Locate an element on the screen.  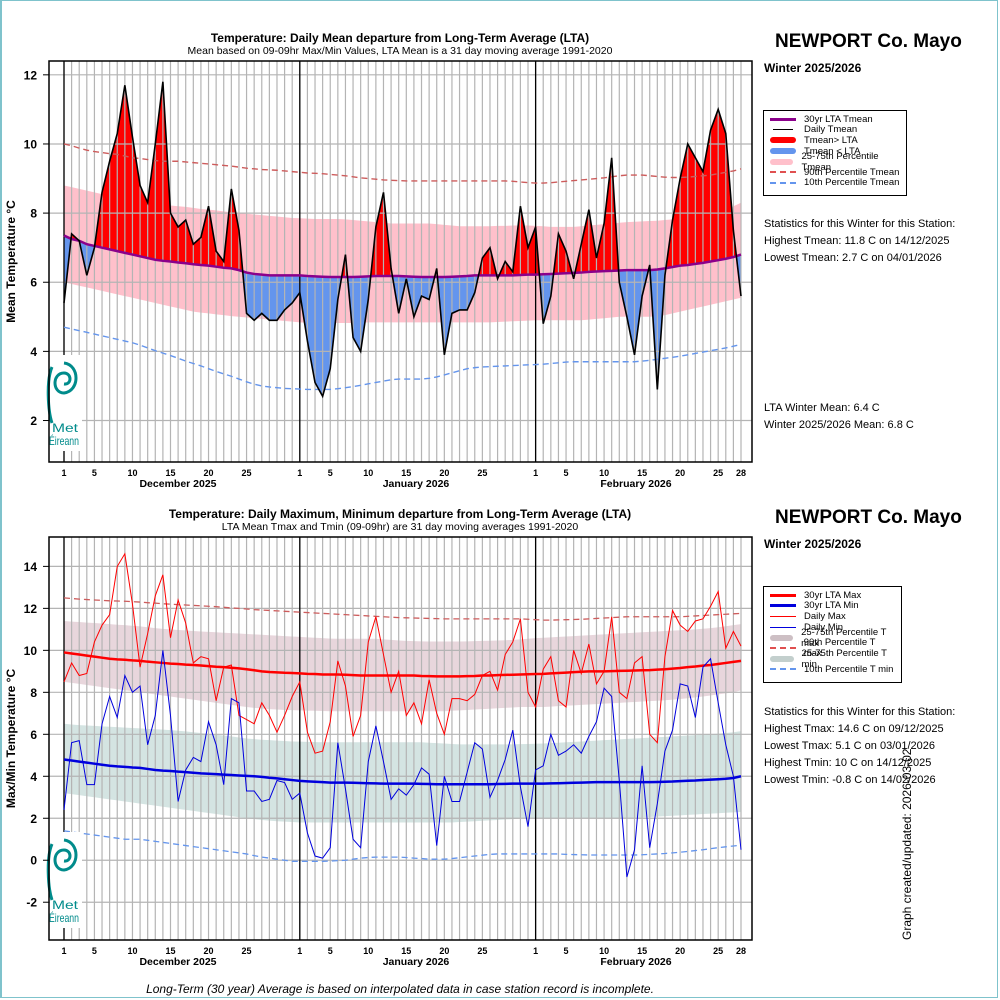
y-tick-label: 8 is located at coordinates (33, 214).